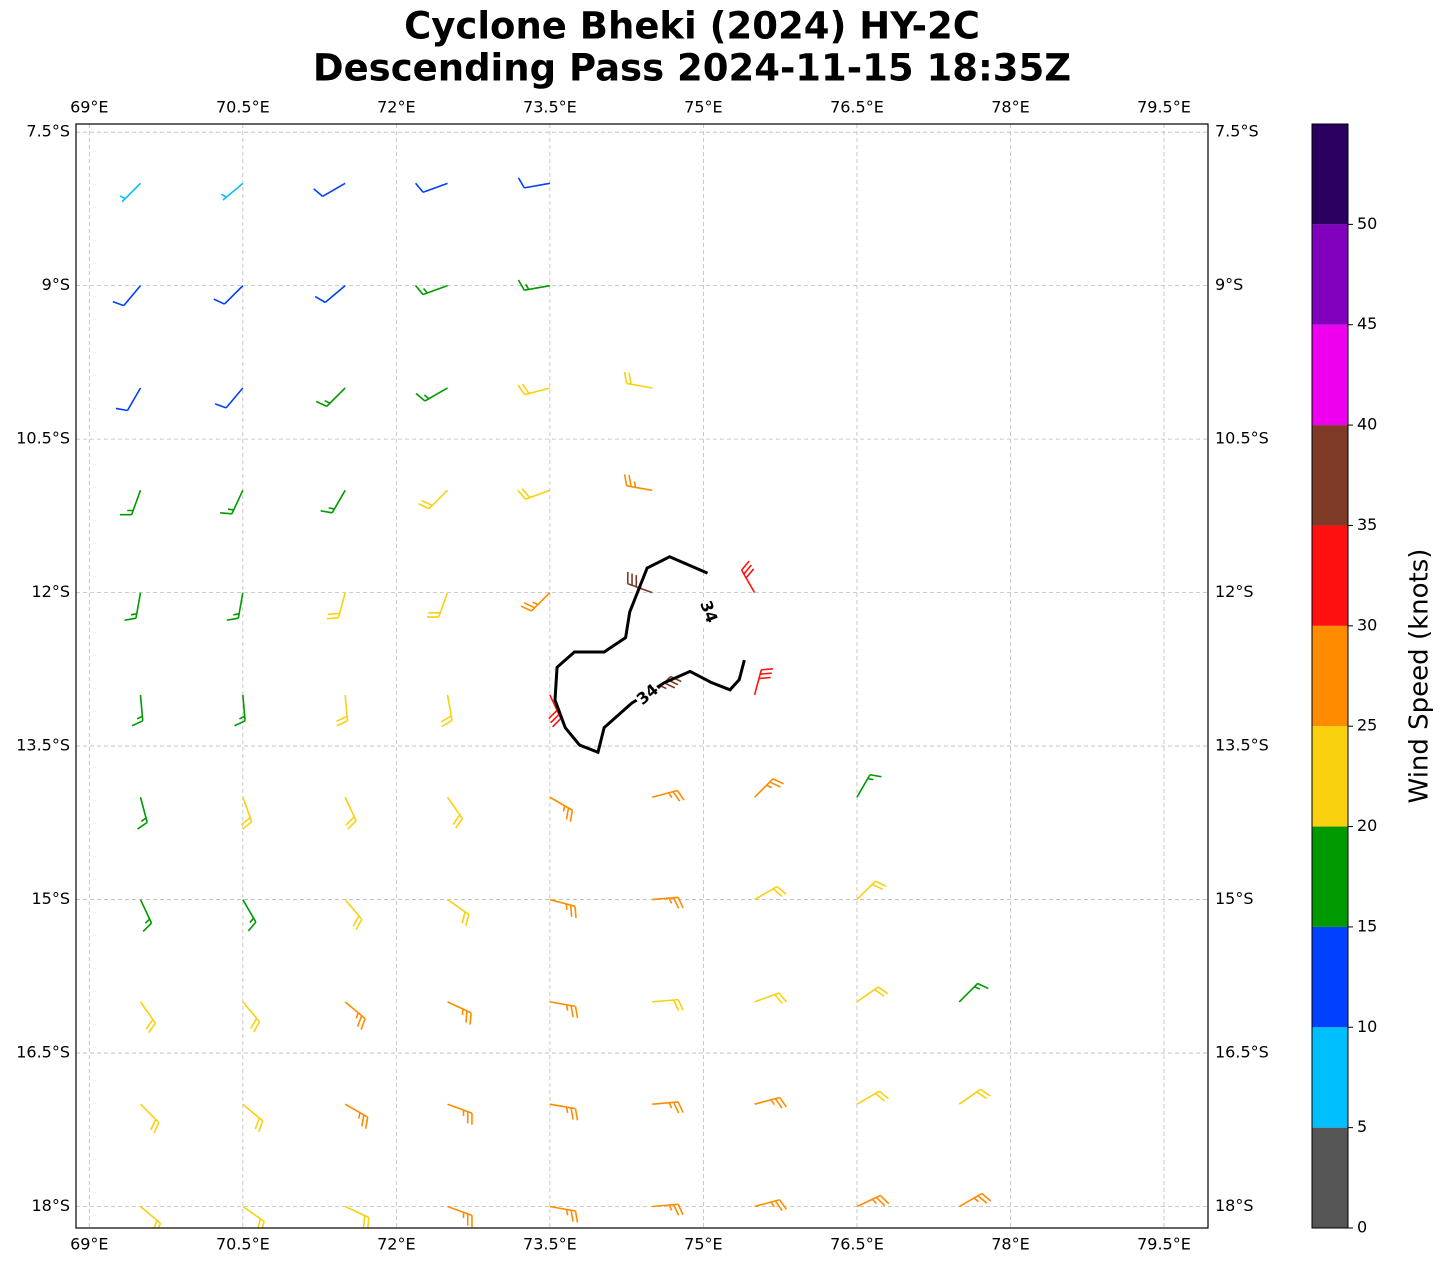  Describe the element at coordinates (550, 1244) in the screenshot. I see `x-tick-label: 73.5°E` at that location.